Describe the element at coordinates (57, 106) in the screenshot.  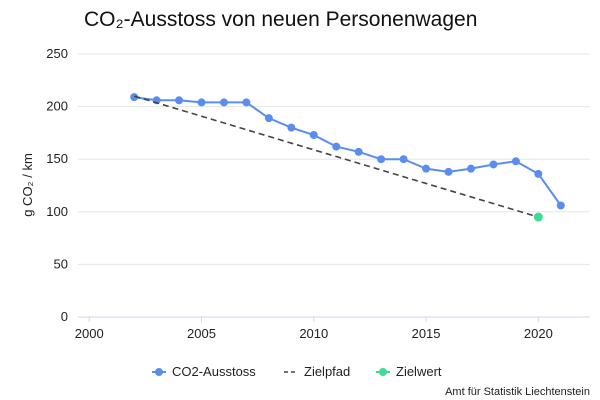
I see `y-tick-label: 200` at that location.